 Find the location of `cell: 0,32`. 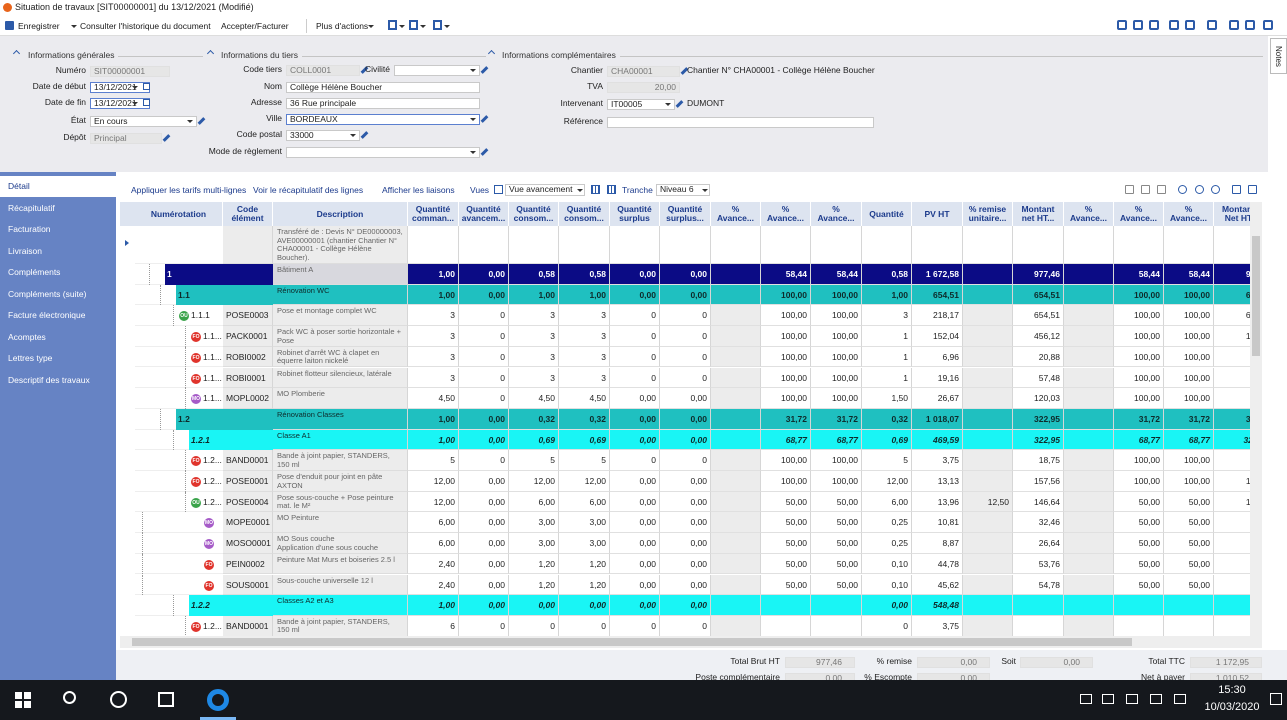

cell: 0,32 is located at coordinates (584, 419).